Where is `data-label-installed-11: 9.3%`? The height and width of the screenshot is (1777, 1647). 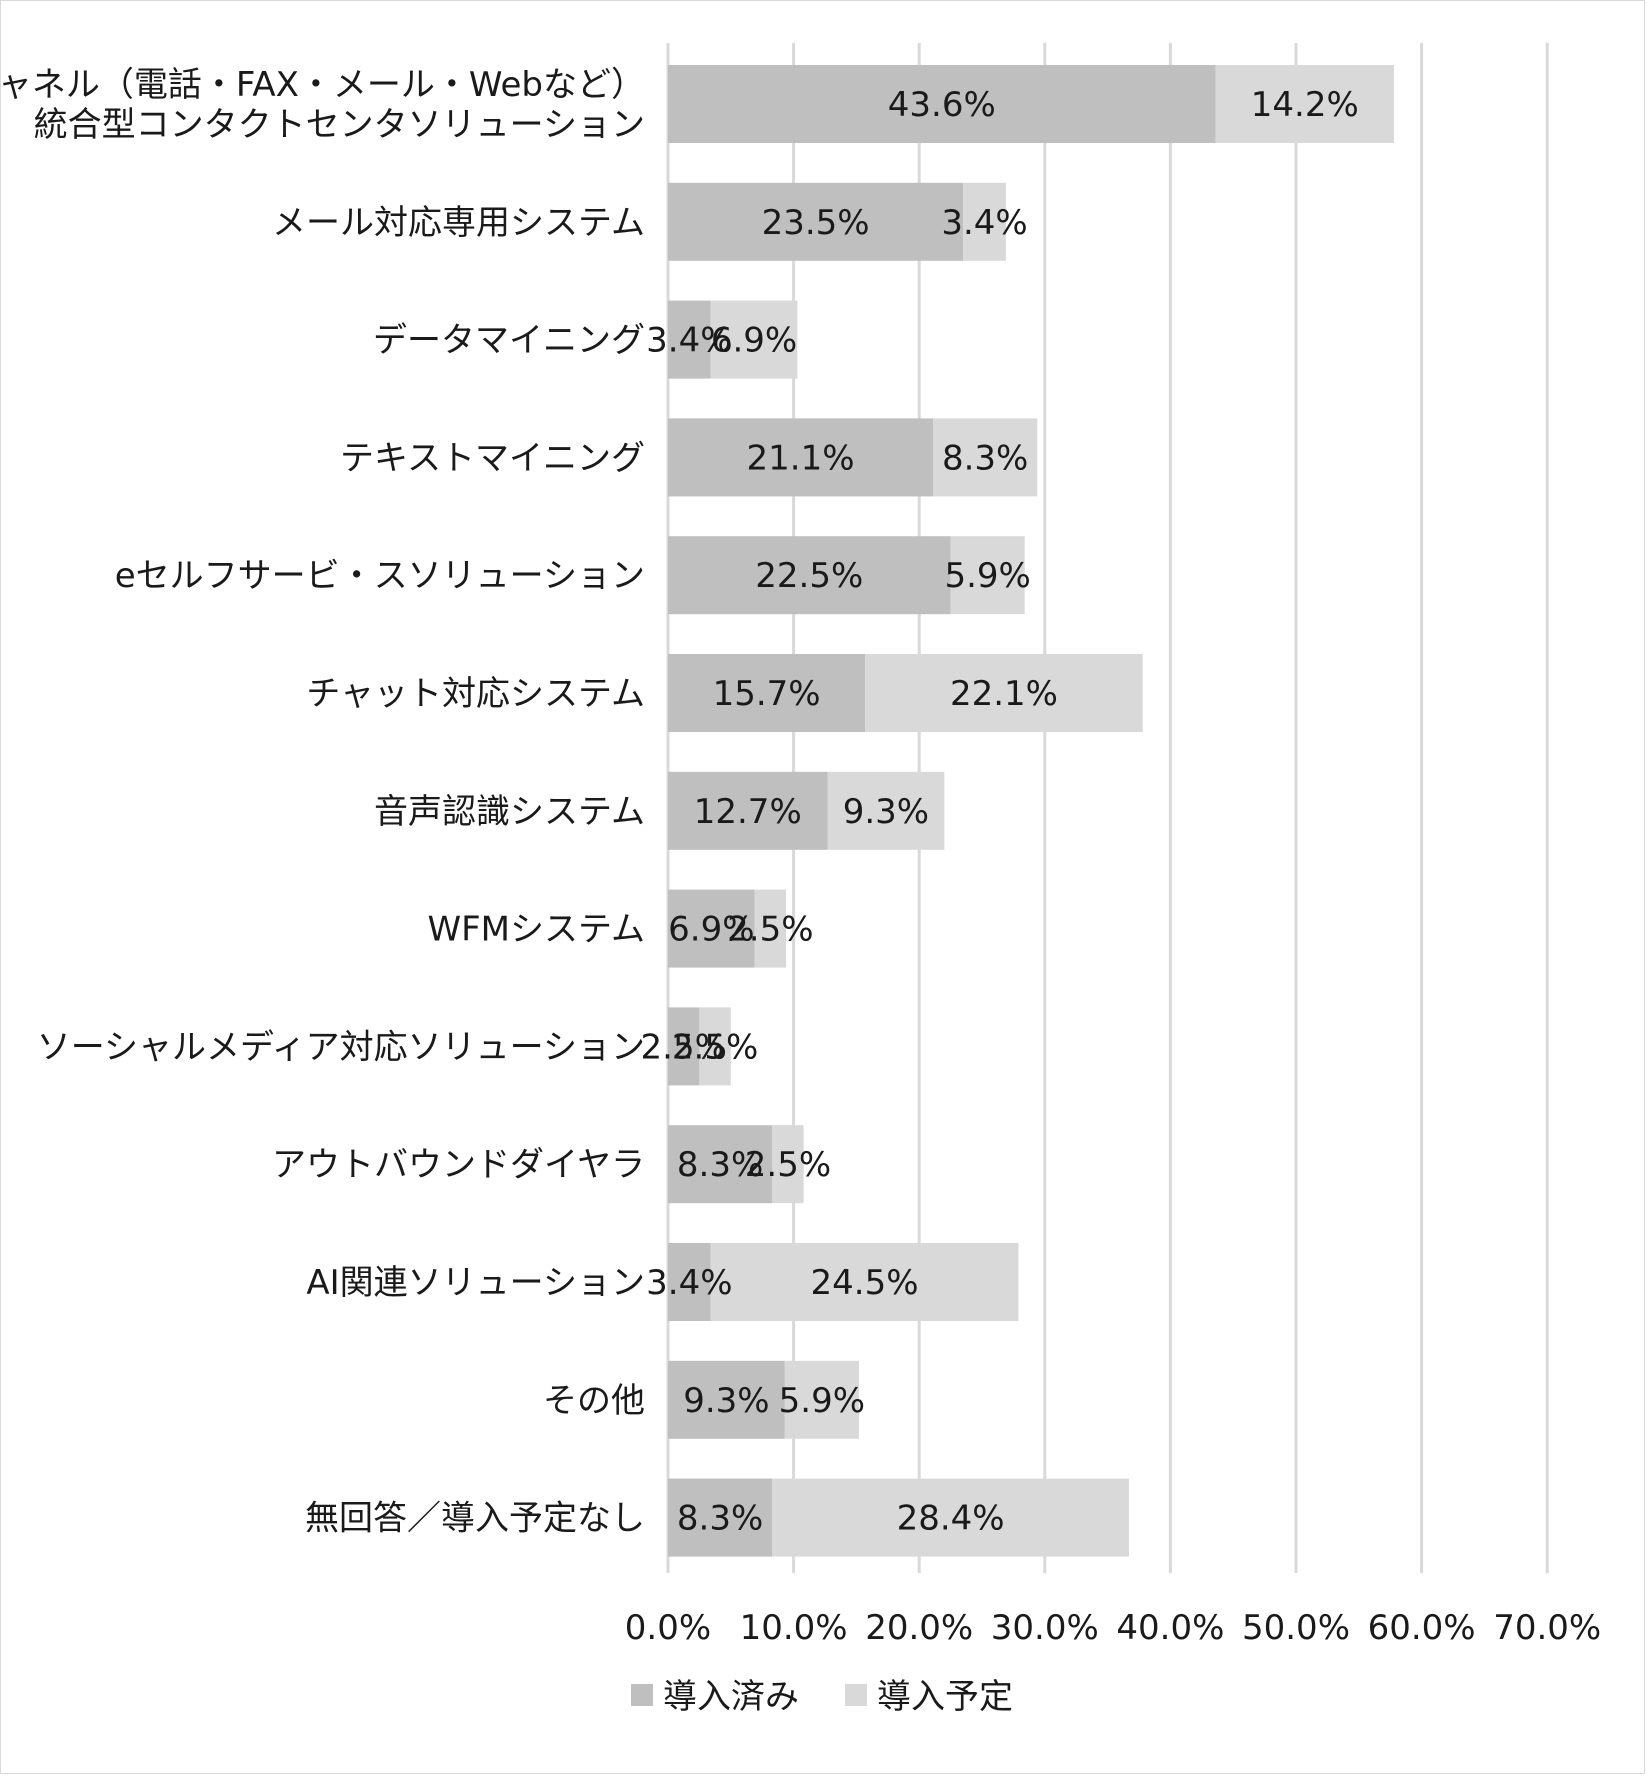 data-label-installed-11: 9.3% is located at coordinates (726, 1401).